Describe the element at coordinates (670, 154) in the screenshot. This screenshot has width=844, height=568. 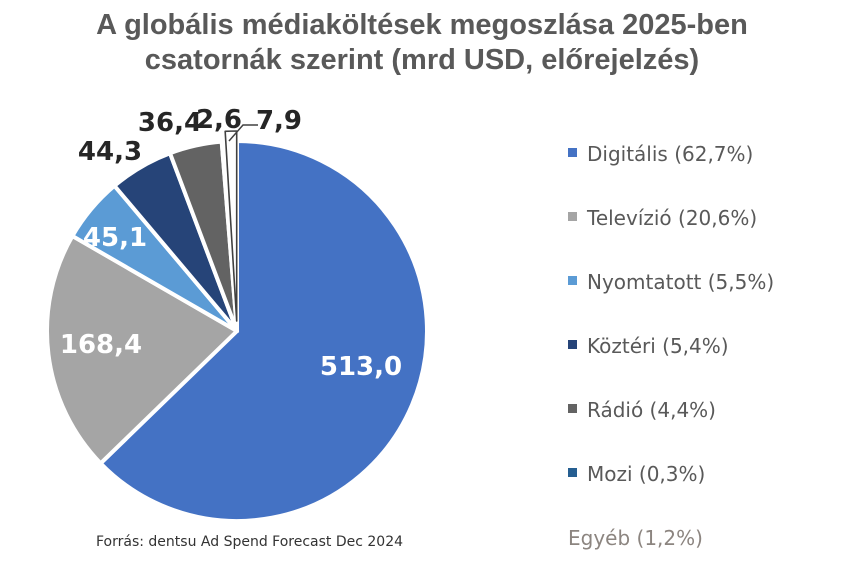
I see `legend-label-digitalis: Digitális (62,7%)` at that location.